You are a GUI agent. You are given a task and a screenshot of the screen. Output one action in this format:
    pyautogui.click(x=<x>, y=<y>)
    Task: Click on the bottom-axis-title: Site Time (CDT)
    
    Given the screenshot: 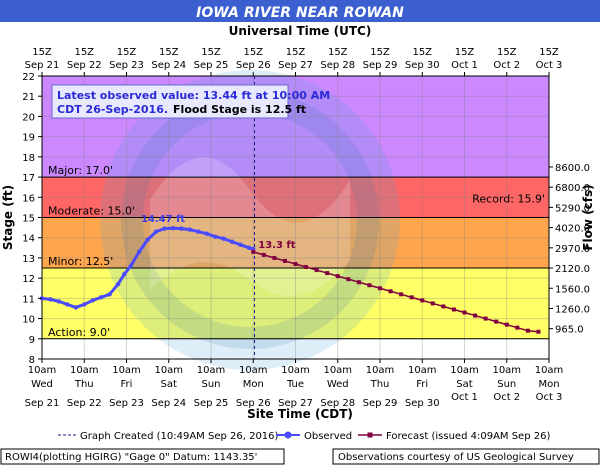 What is the action you would take?
    pyautogui.click(x=300, y=414)
    